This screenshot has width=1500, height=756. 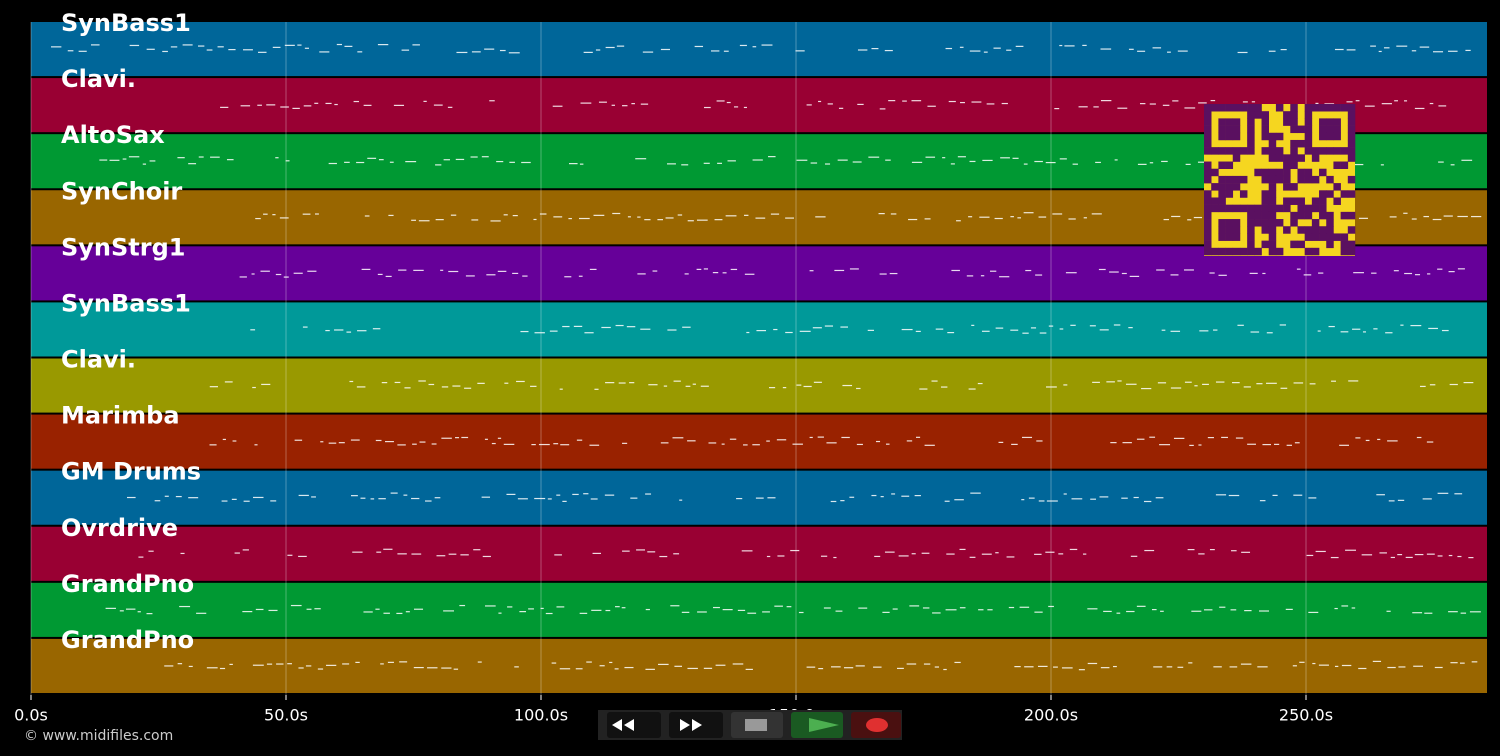 What do you see at coordinates (121, 191) in the screenshot?
I see `track-name: SynChoir` at bounding box center [121, 191].